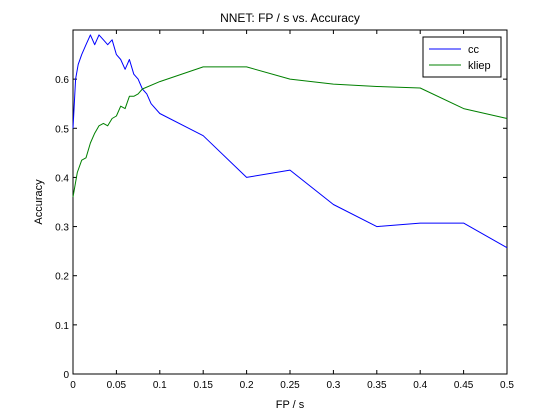 The height and width of the screenshot is (420, 560). Describe the element at coordinates (290, 18) in the screenshot. I see `chart-title: NNET: FP / s vs. Accuracy` at that location.